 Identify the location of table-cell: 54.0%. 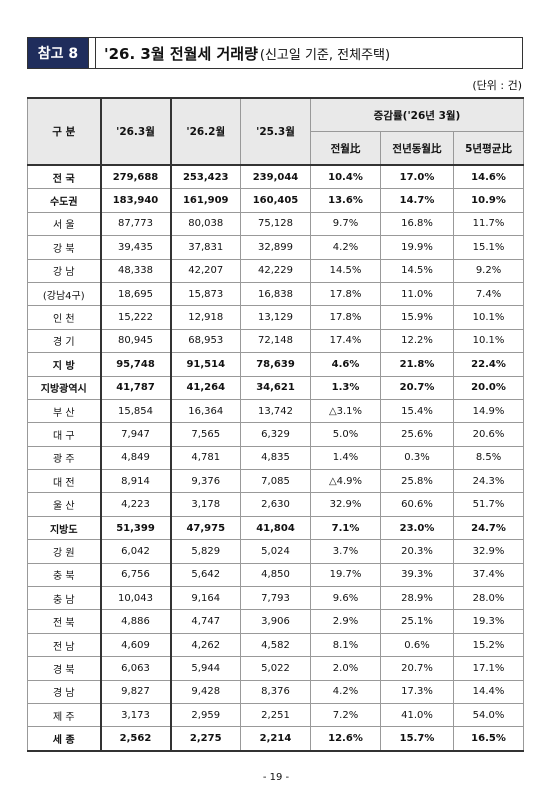
(488, 715).